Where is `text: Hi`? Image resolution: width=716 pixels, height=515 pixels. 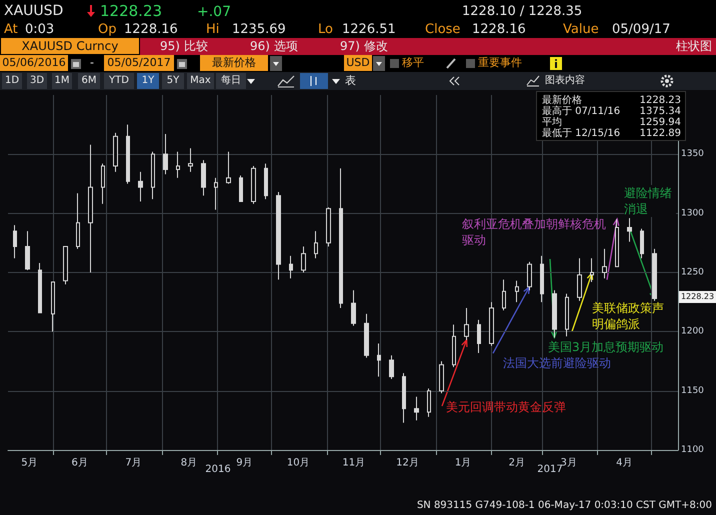
text: Hi is located at coordinates (213, 30).